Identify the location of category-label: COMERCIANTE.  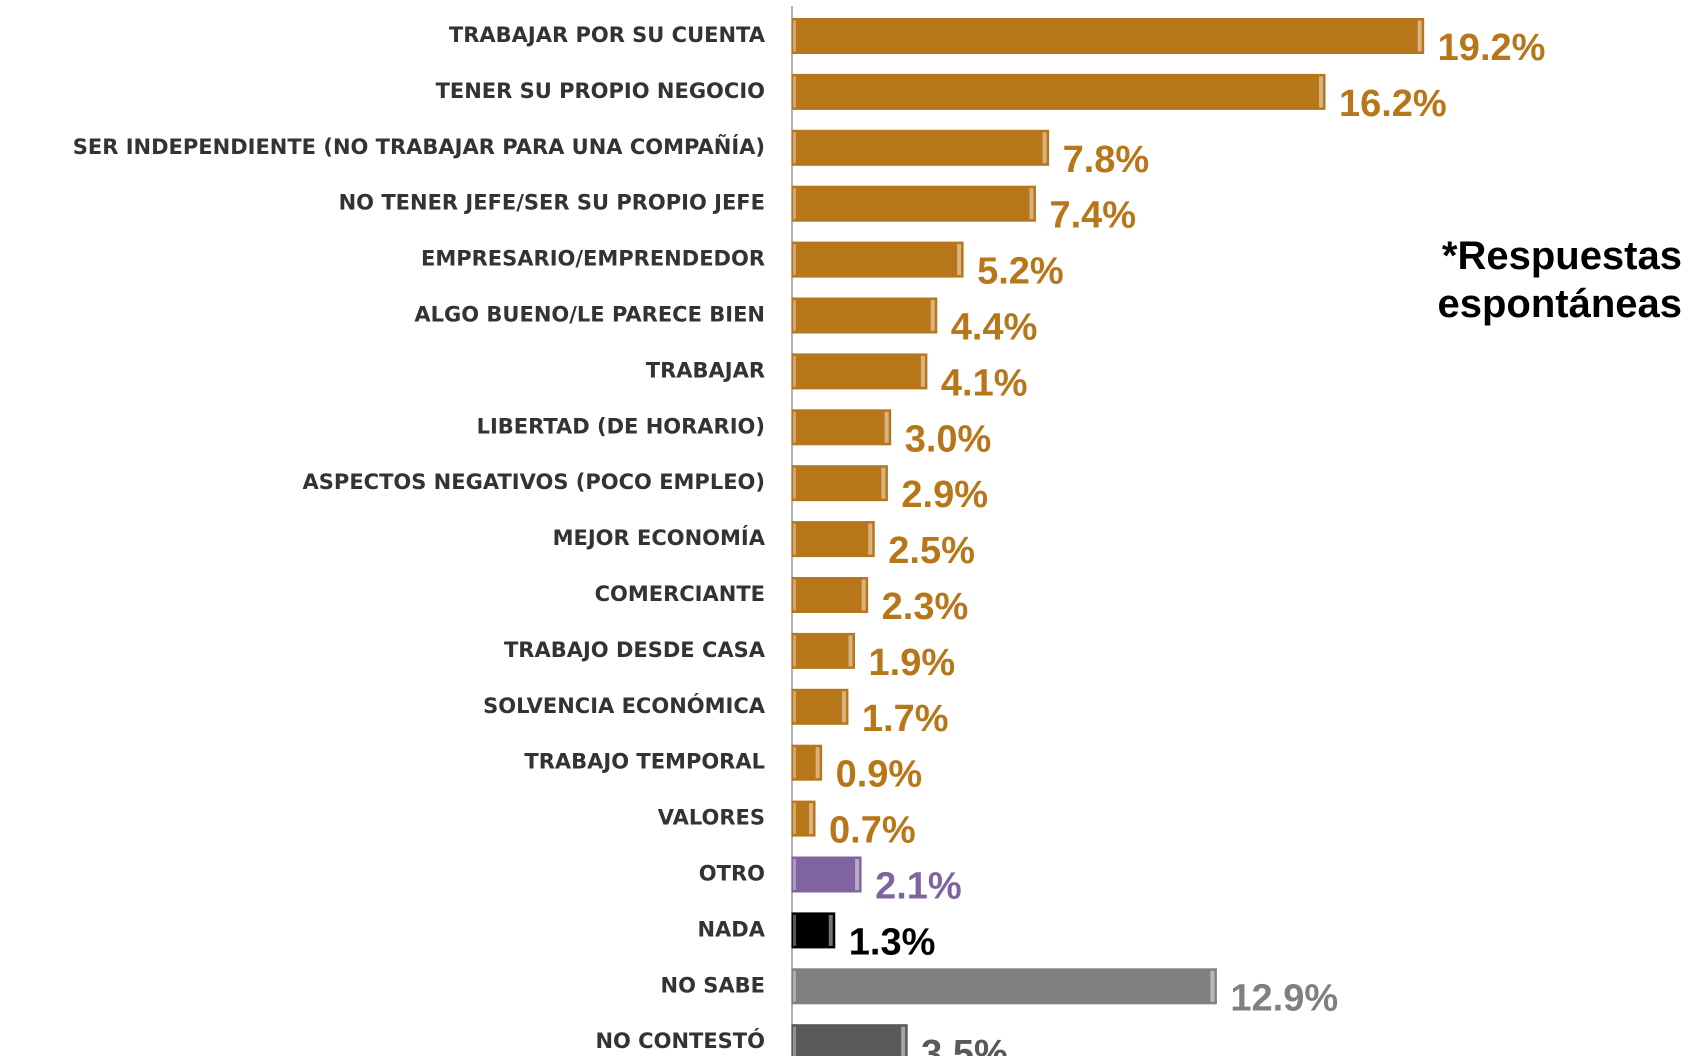
(680, 594).